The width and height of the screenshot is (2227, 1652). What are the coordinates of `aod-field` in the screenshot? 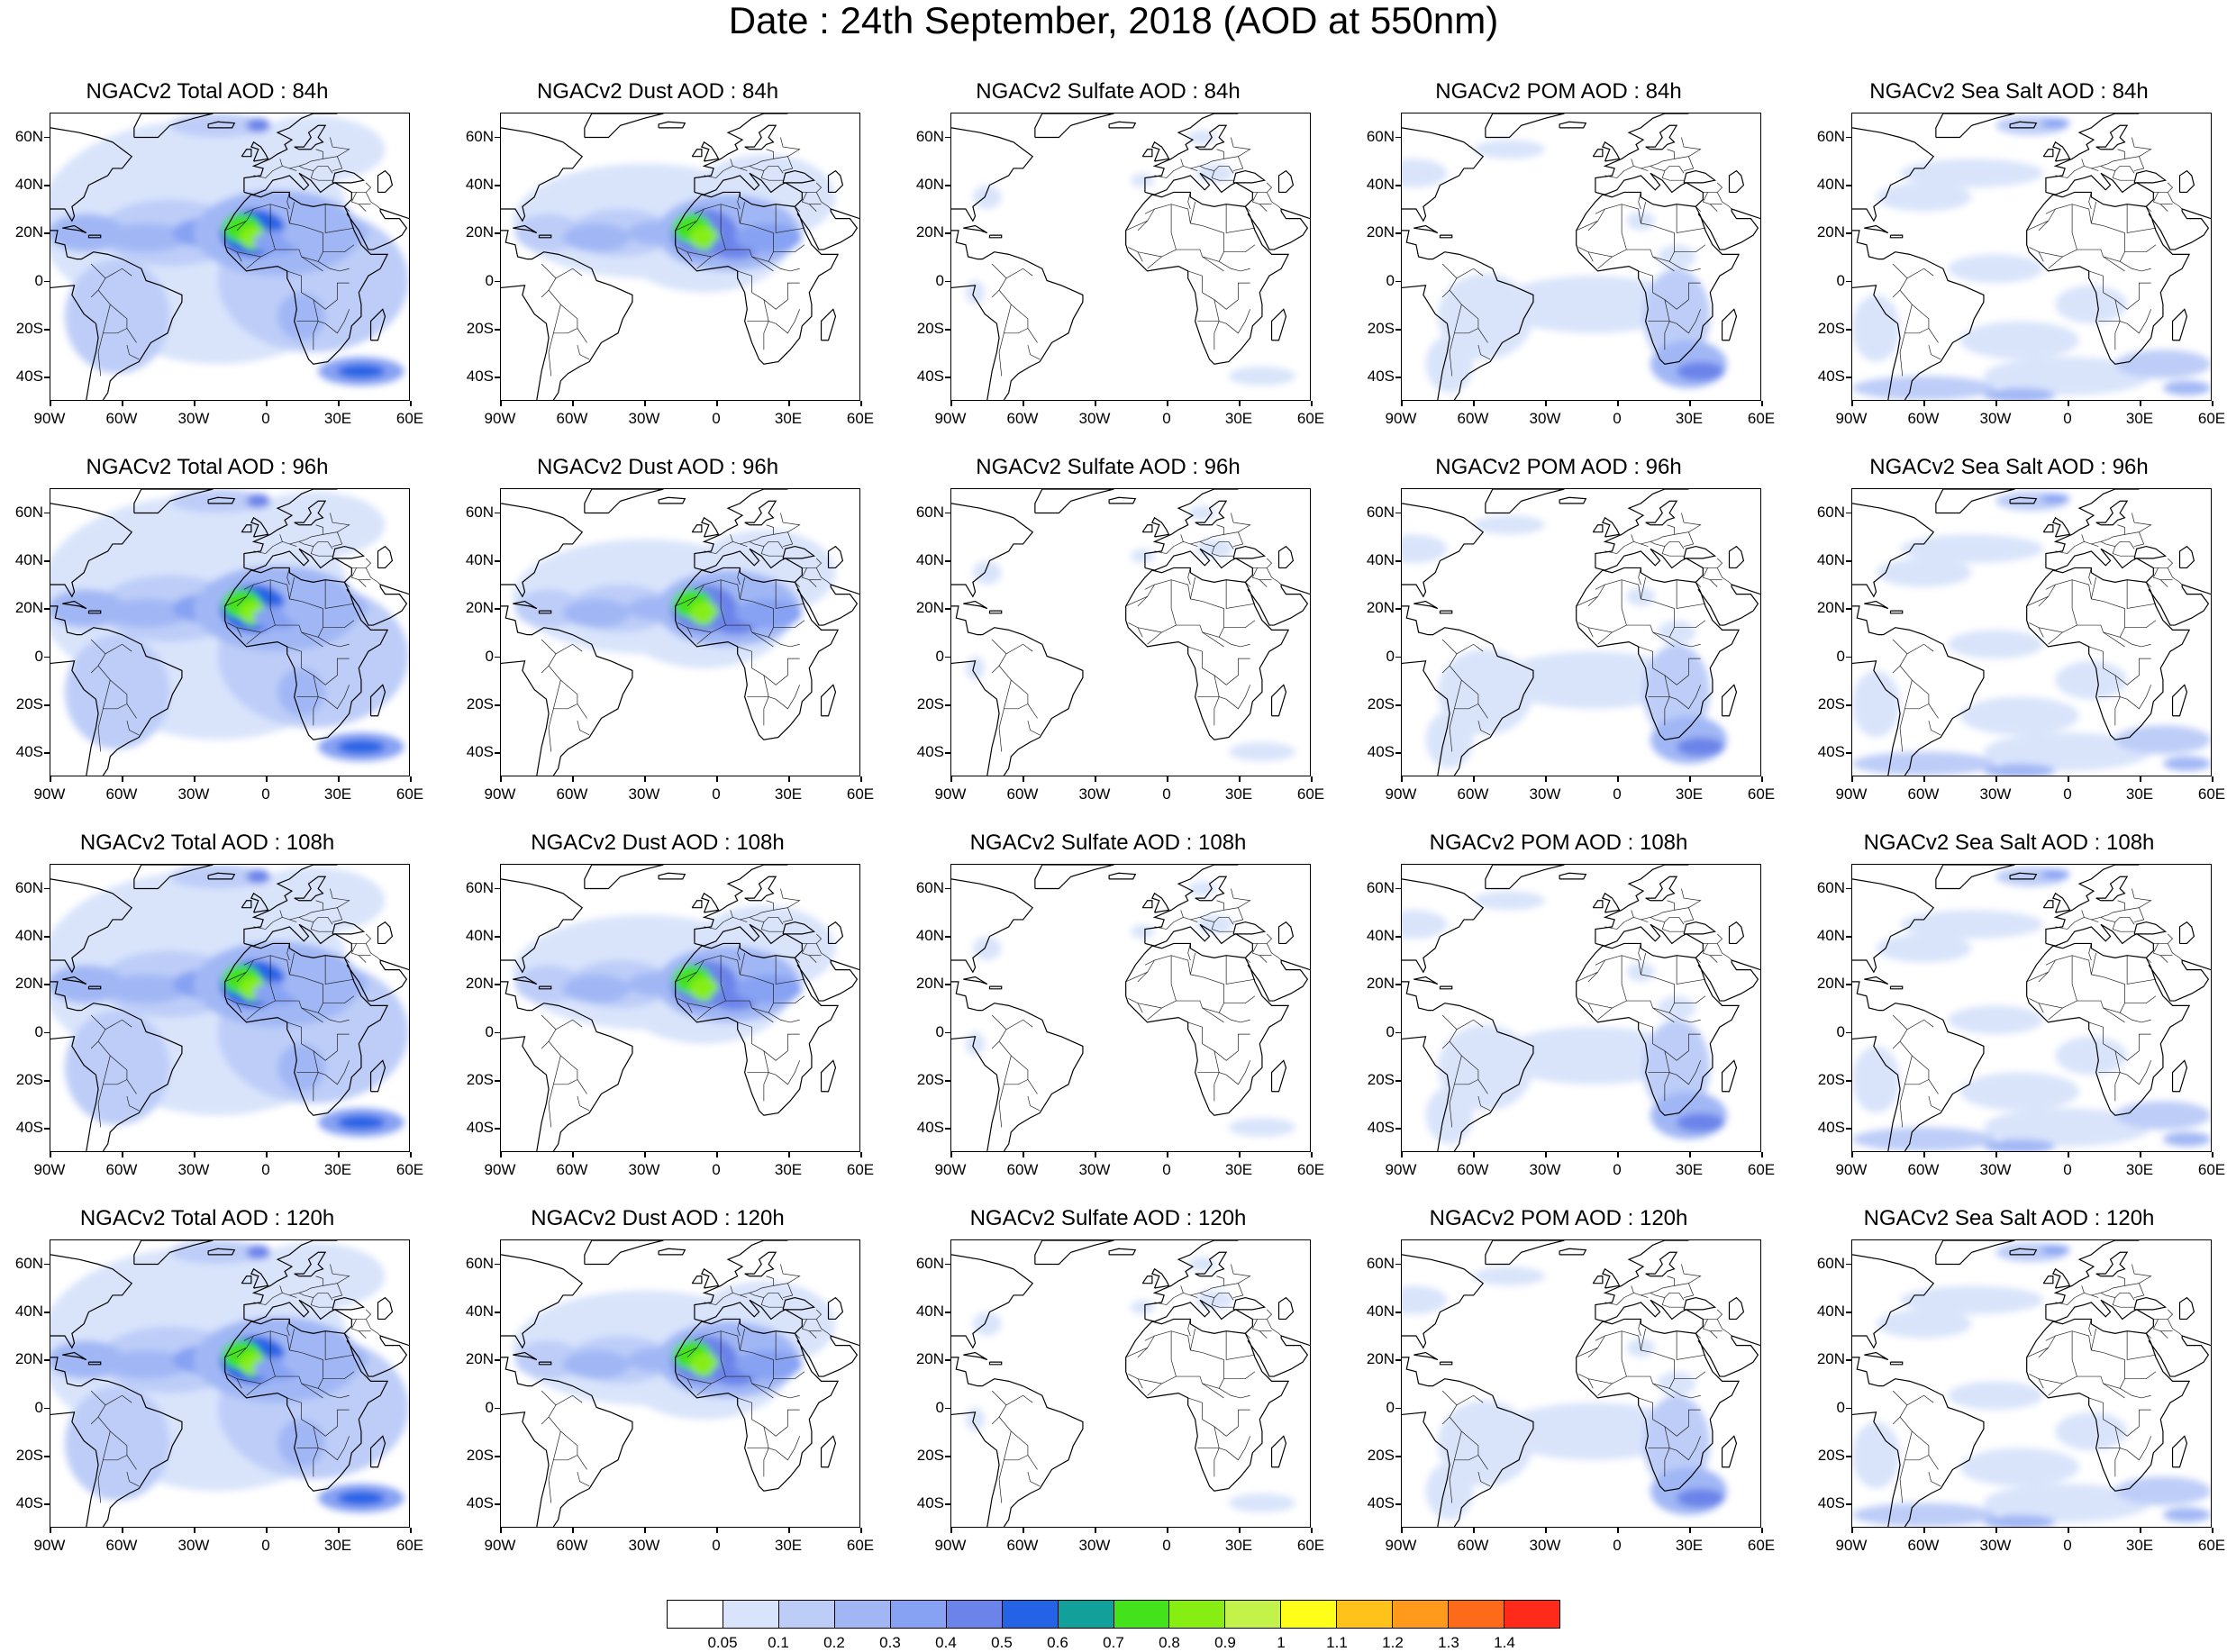 It's located at (1564, 1018).